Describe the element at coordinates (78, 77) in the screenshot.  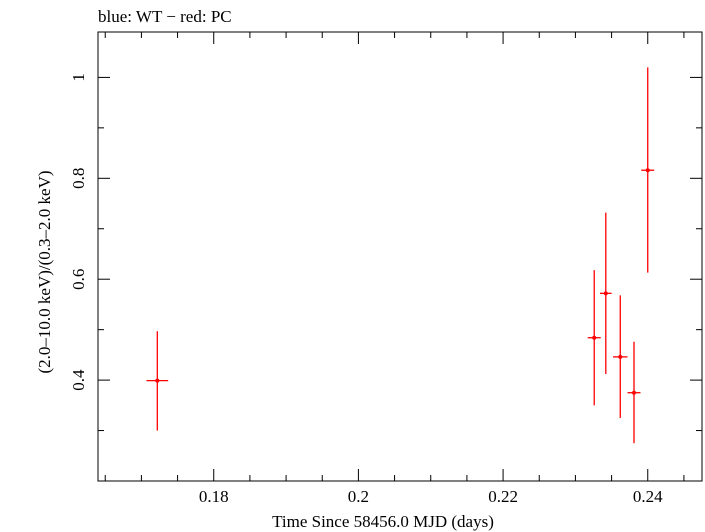
I see `y-tick-label: 1` at that location.